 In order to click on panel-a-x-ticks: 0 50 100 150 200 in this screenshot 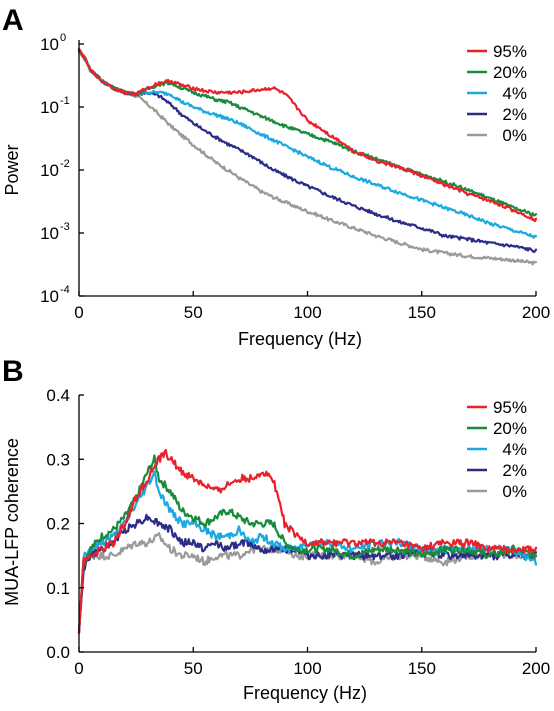, I will do `click(312, 306)`.